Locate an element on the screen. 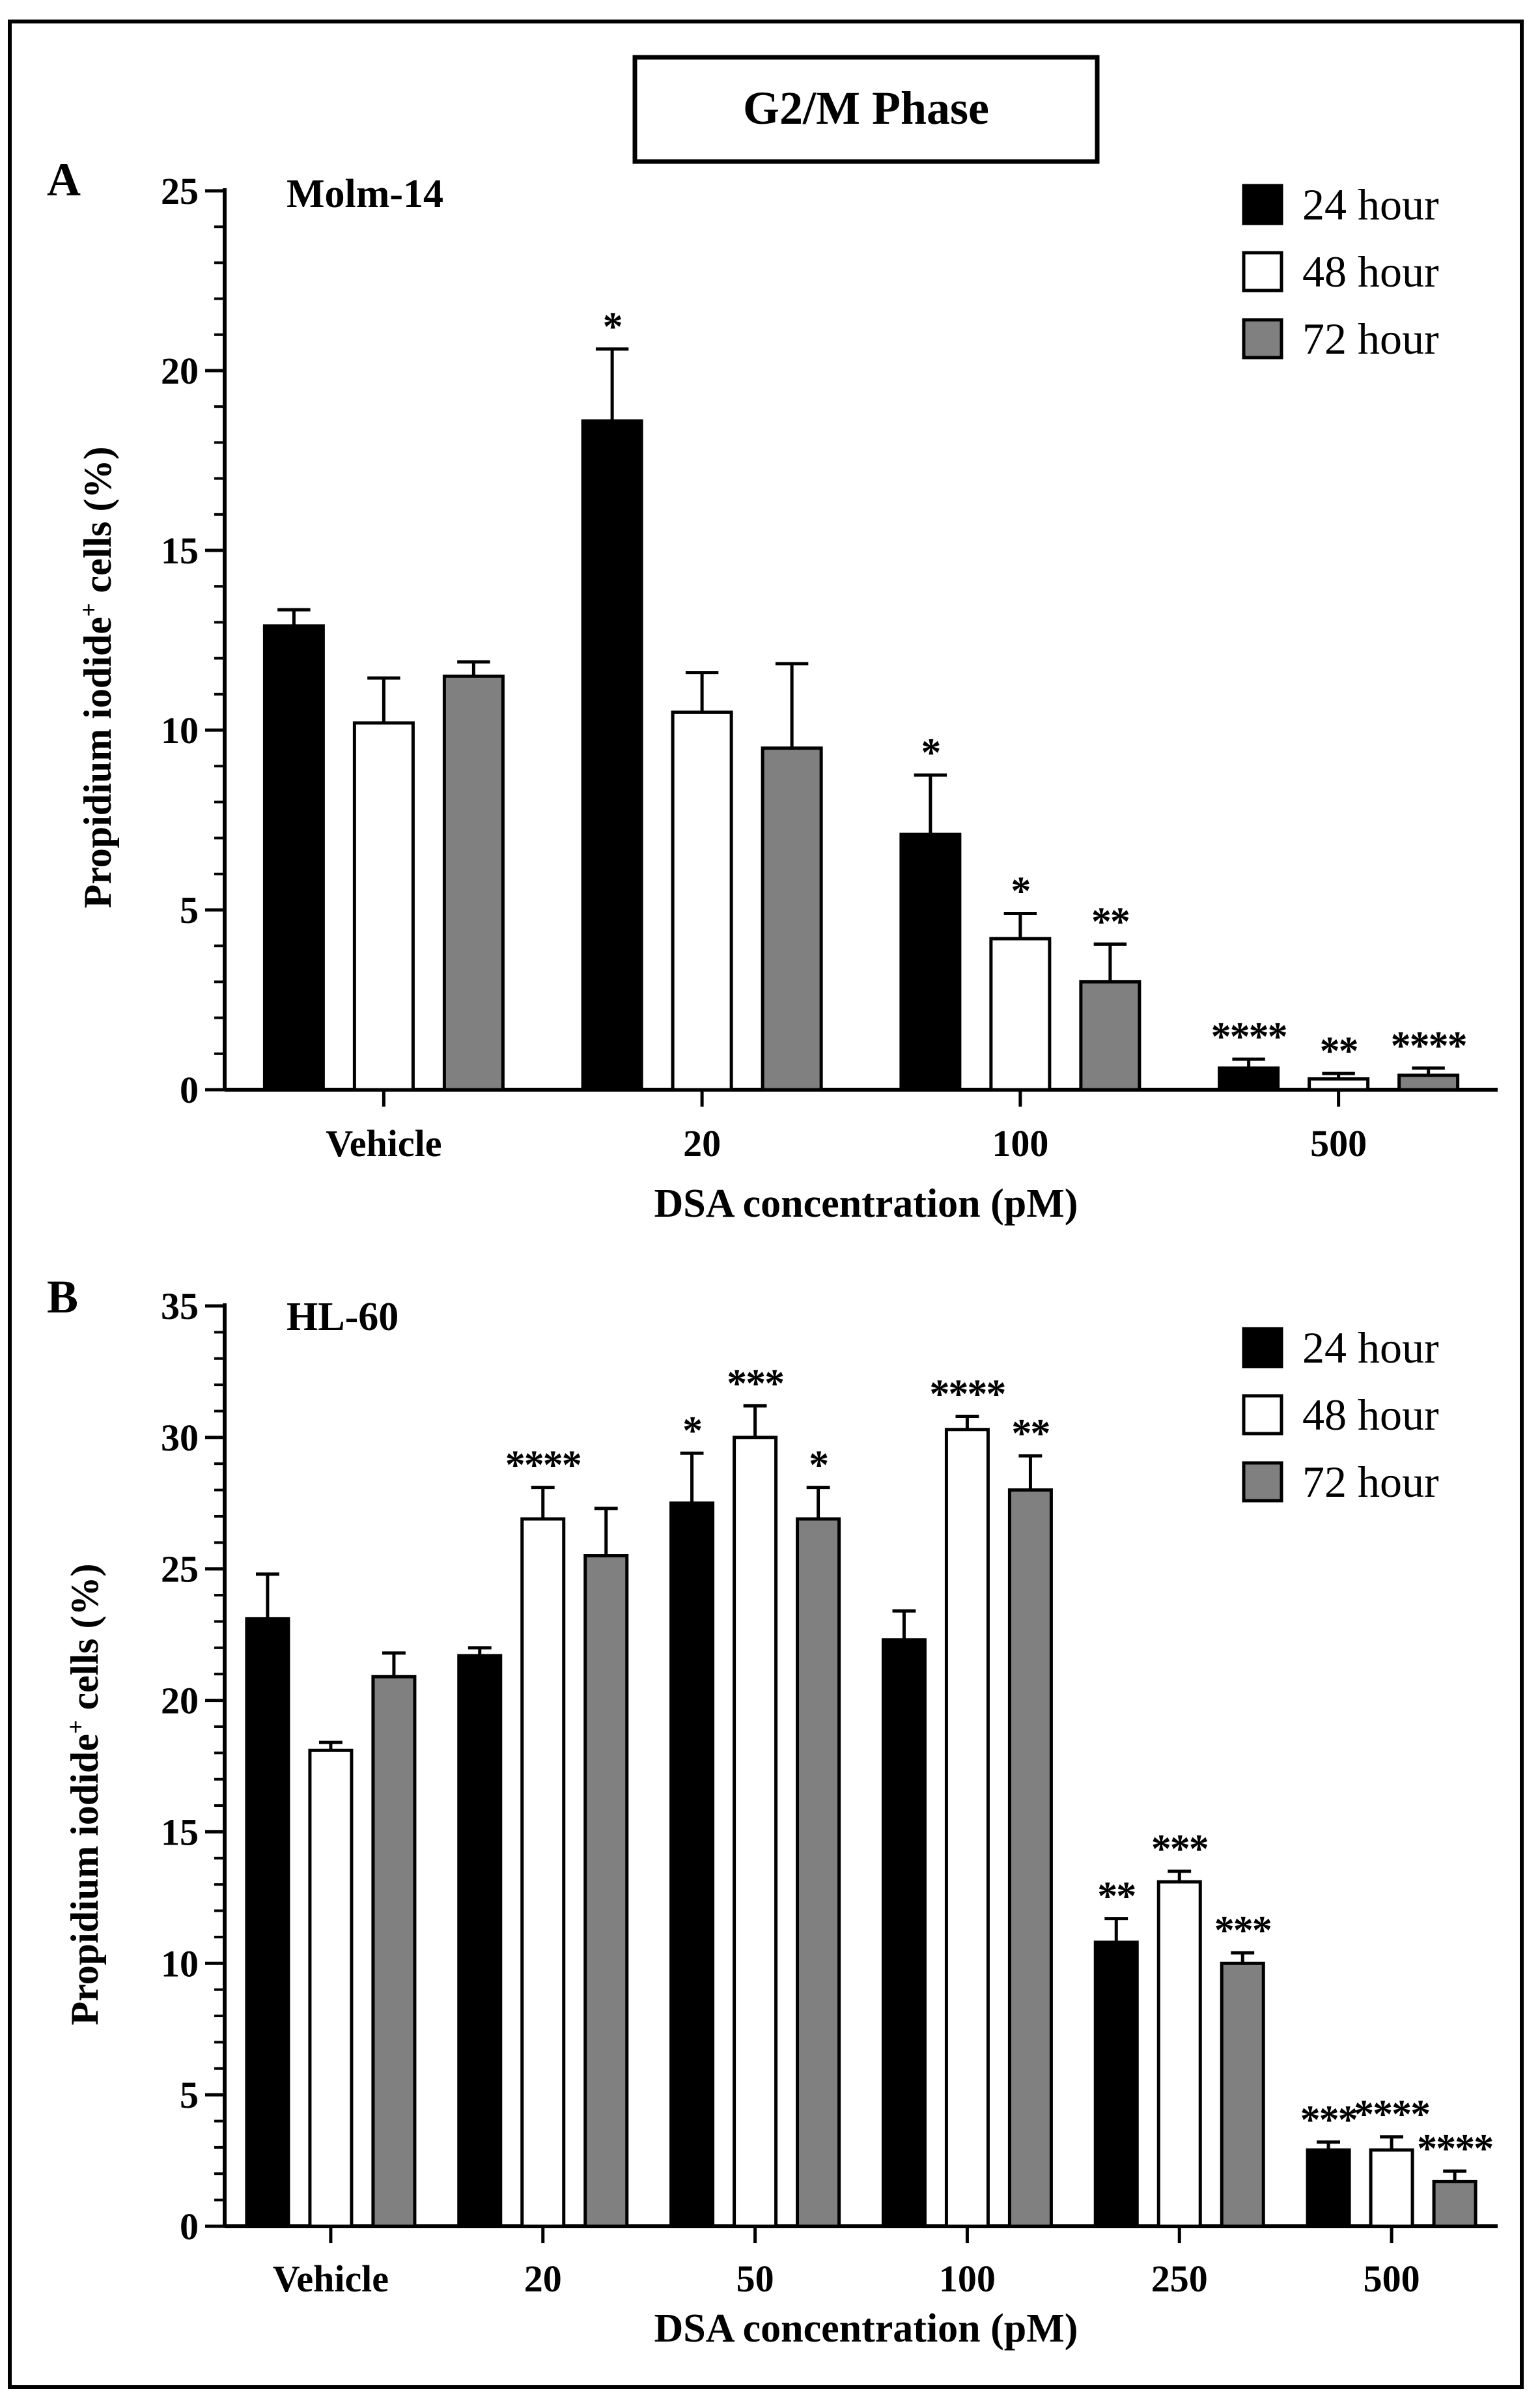 The width and height of the screenshot is (1540, 2408). title-box-border is located at coordinates (866, 109).